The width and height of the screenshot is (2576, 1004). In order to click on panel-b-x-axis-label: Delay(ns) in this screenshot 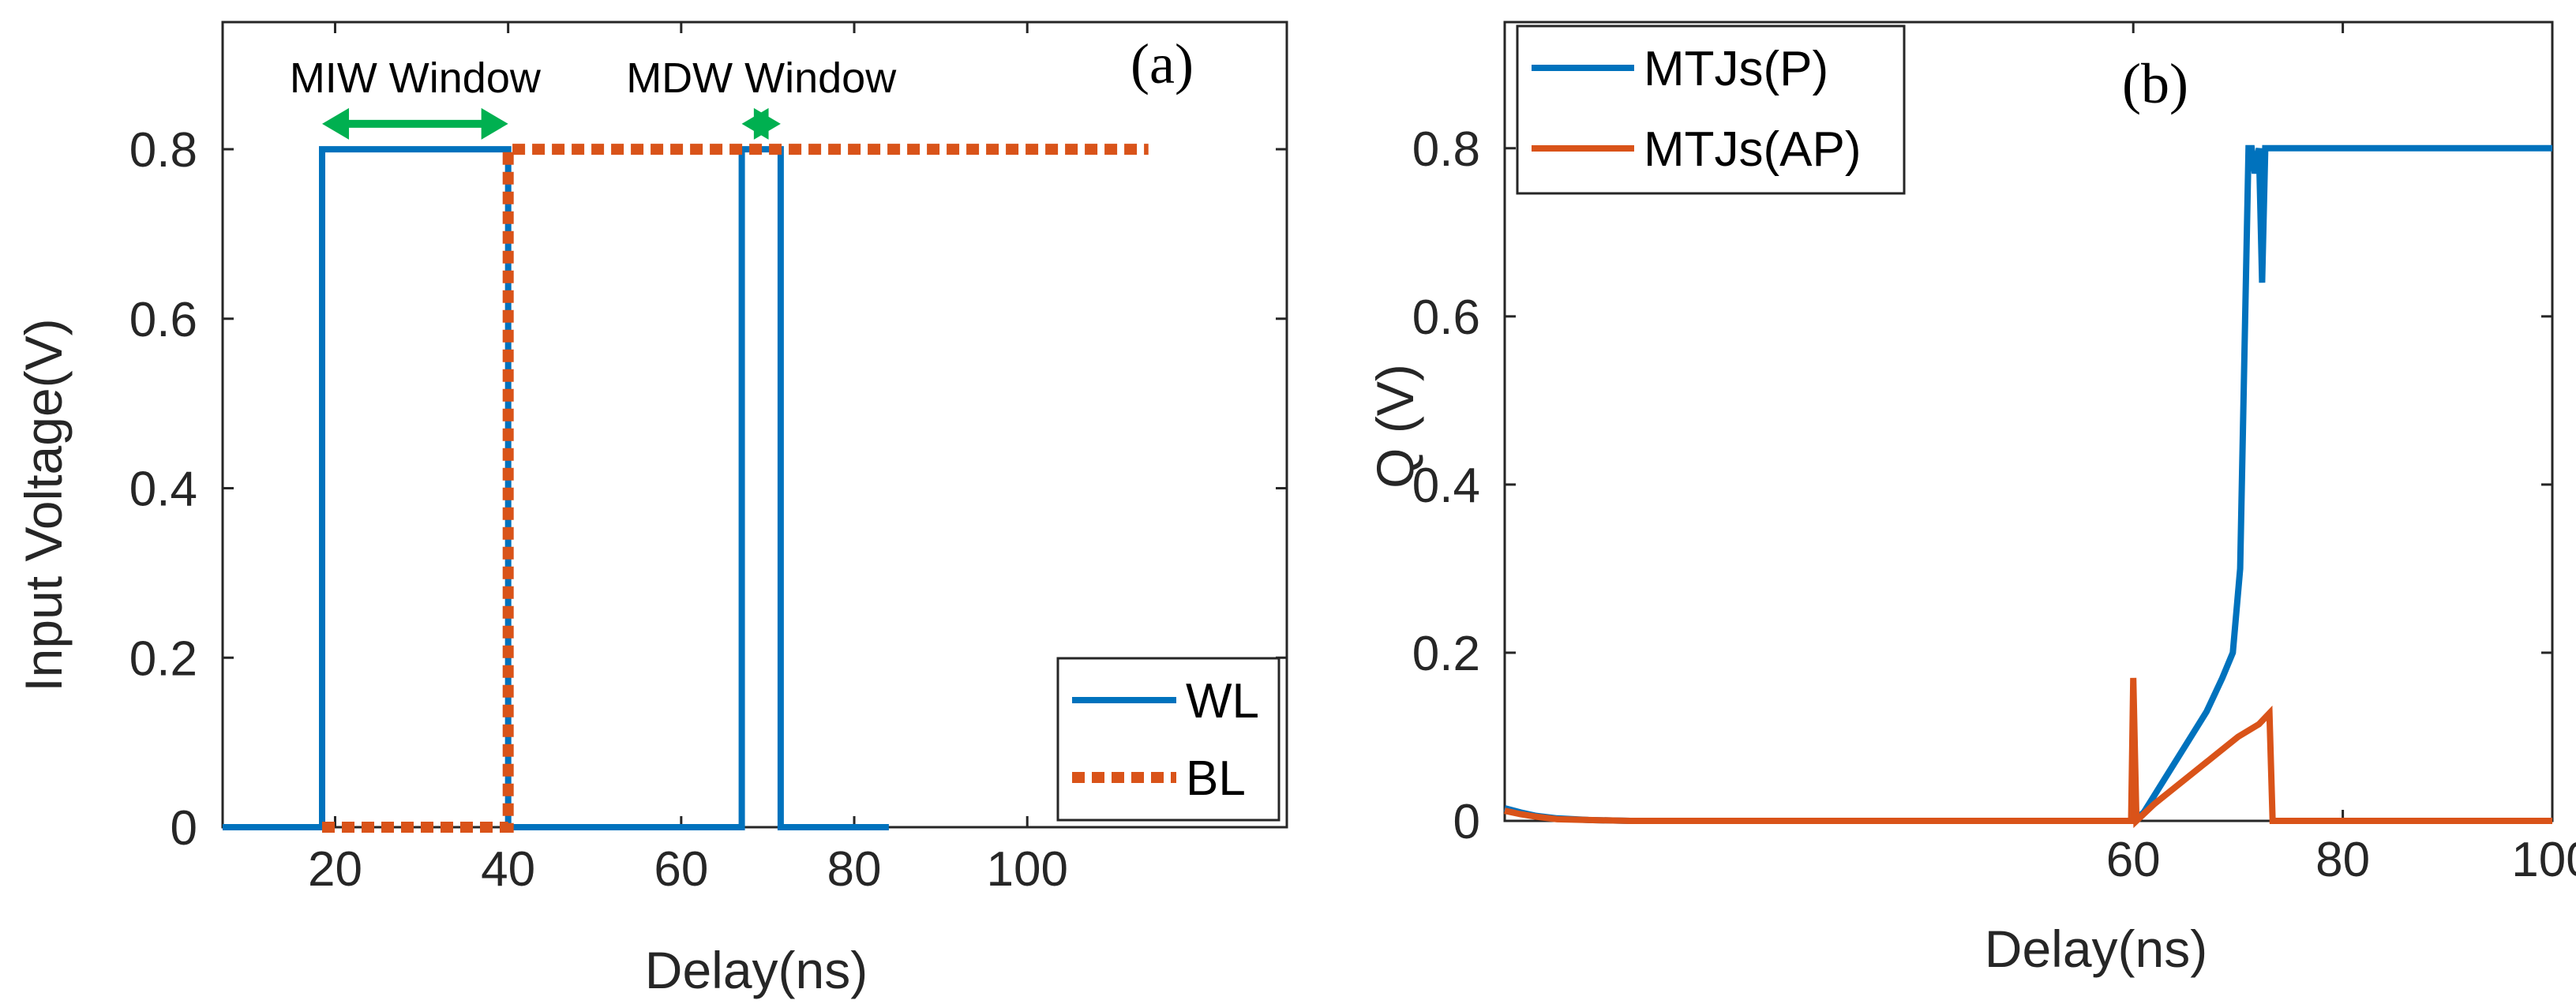, I will do `click(2096, 949)`.